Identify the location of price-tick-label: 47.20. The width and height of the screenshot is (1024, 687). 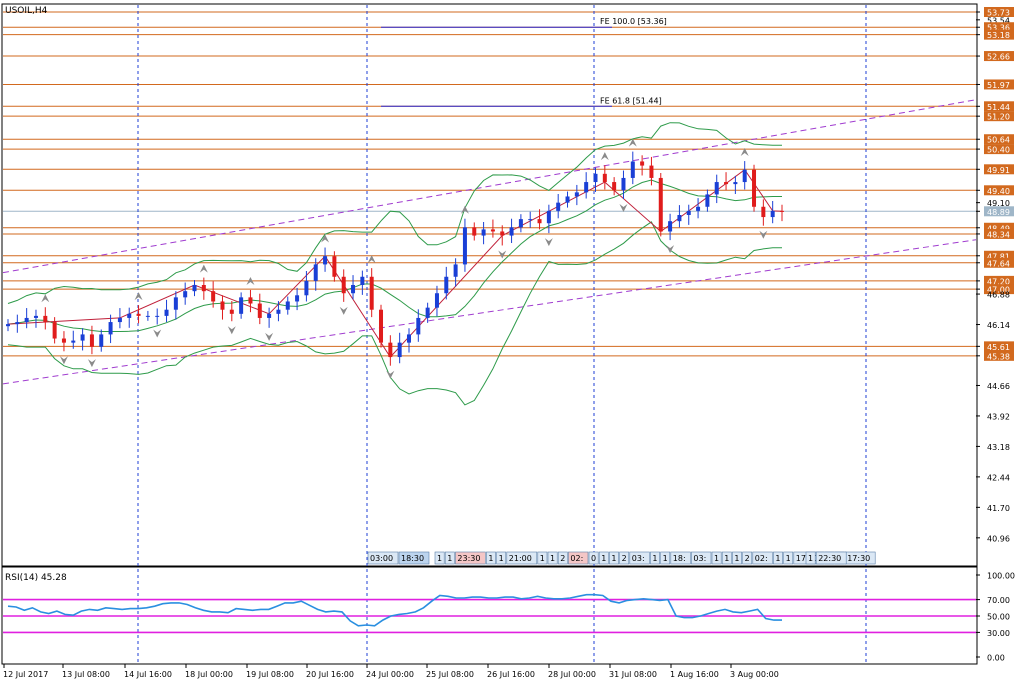
(998, 281).